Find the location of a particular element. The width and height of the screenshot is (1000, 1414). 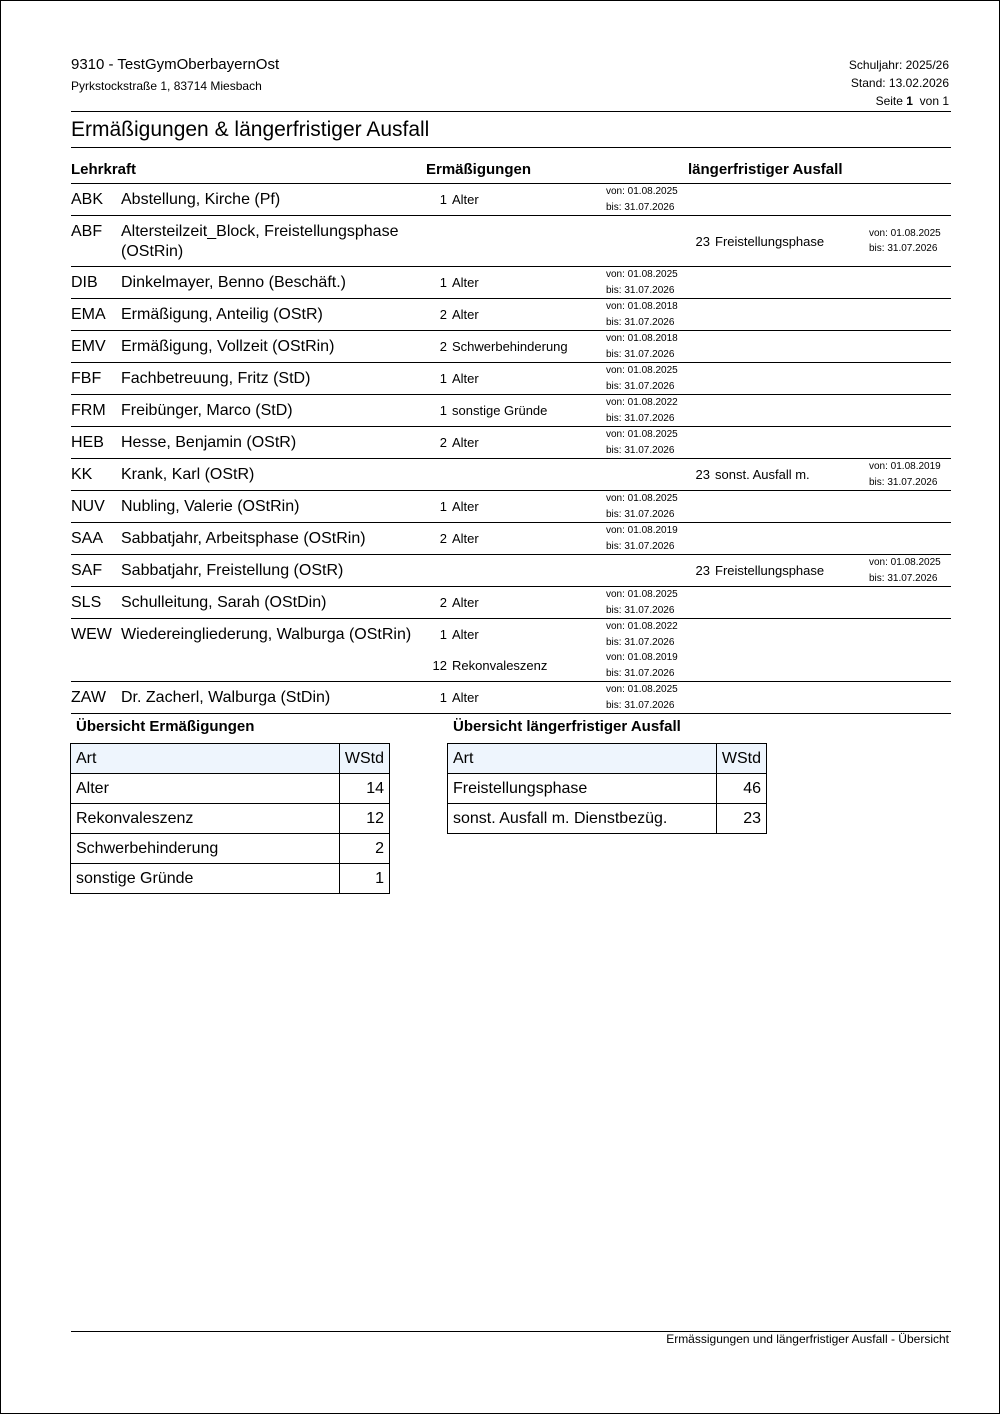

column-header-lehrkraft: Lehrkraft is located at coordinates (104, 169).